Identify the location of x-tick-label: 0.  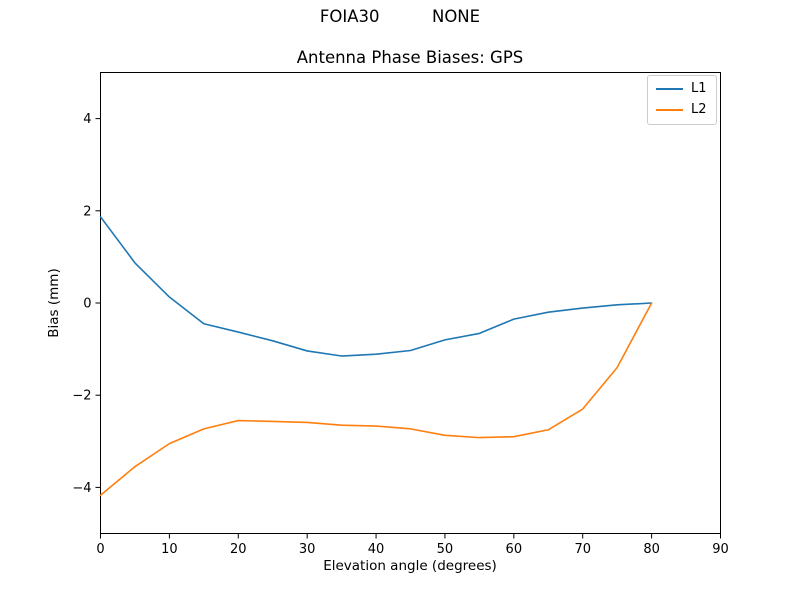
(100, 549).